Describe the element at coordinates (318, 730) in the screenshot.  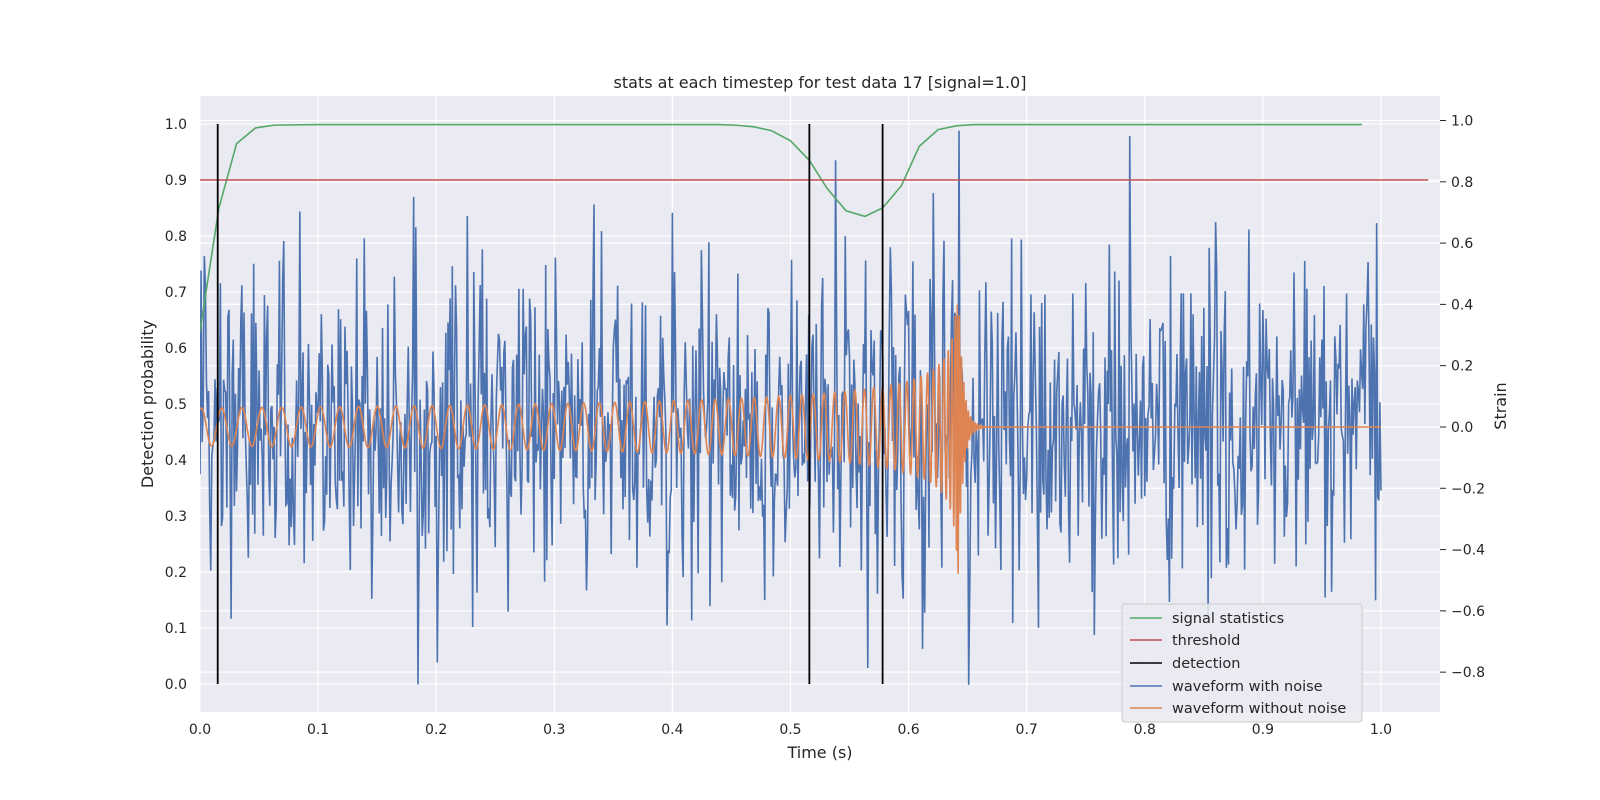
I see `x-tick-label: 0.1` at that location.